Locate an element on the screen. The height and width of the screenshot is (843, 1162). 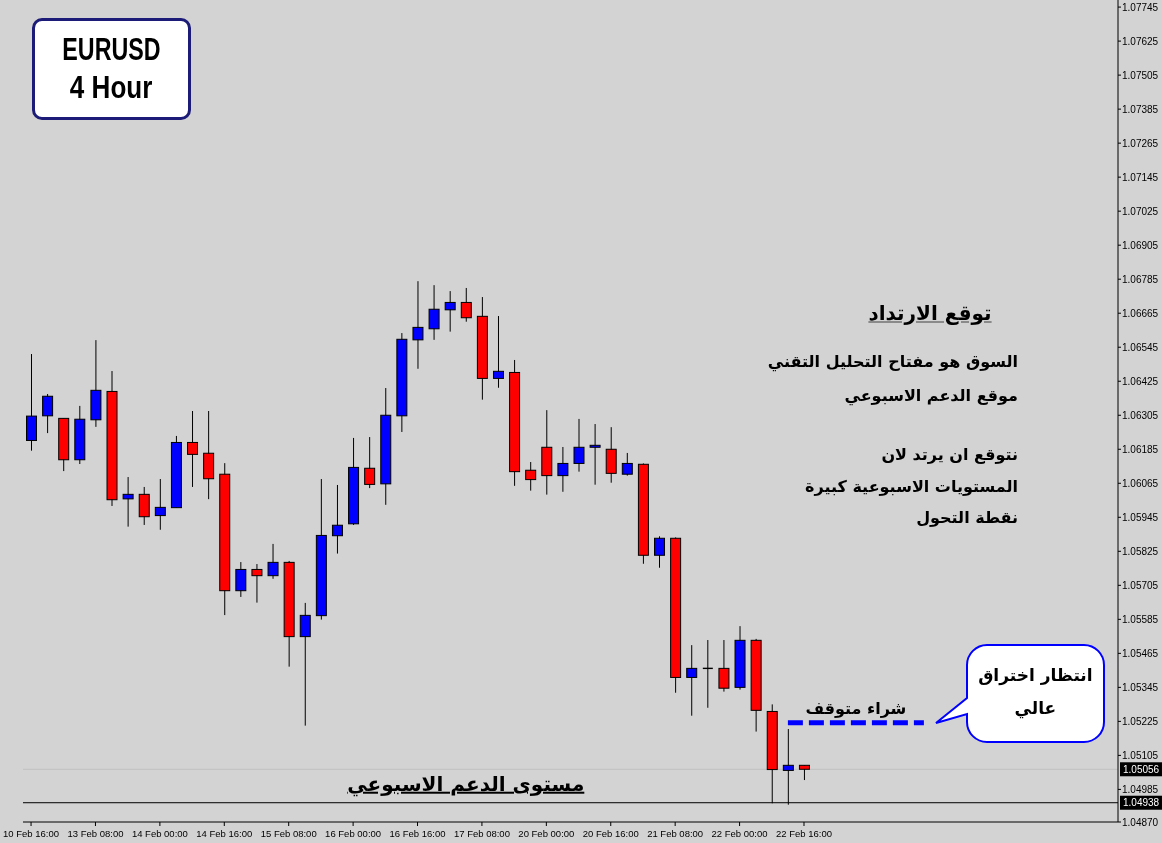
y-tick-label: 1.05056 is located at coordinates (1141, 769).